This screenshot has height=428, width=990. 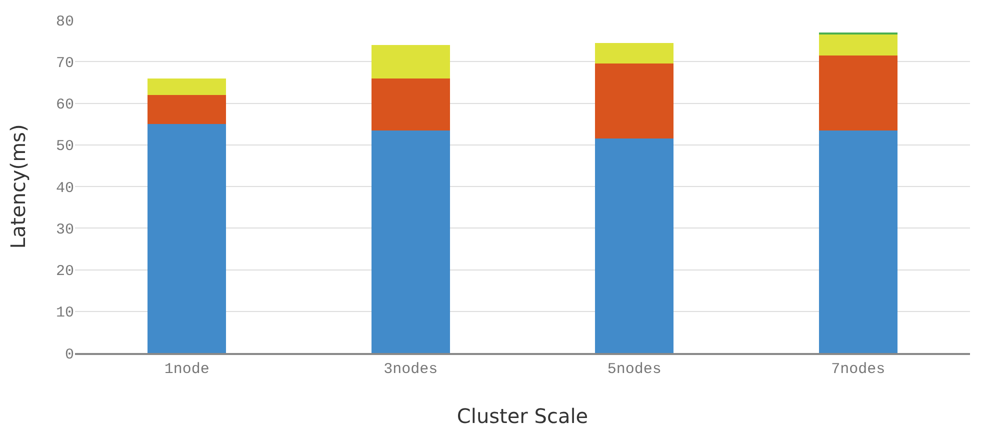 What do you see at coordinates (18, 186) in the screenshot?
I see `y-axis-title: Latency(ms)` at bounding box center [18, 186].